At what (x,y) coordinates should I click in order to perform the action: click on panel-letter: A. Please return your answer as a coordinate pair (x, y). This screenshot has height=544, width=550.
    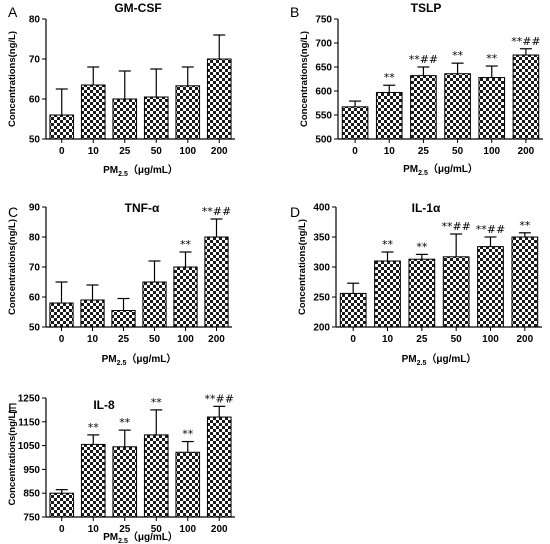
    Looking at the image, I should click on (13, 12).